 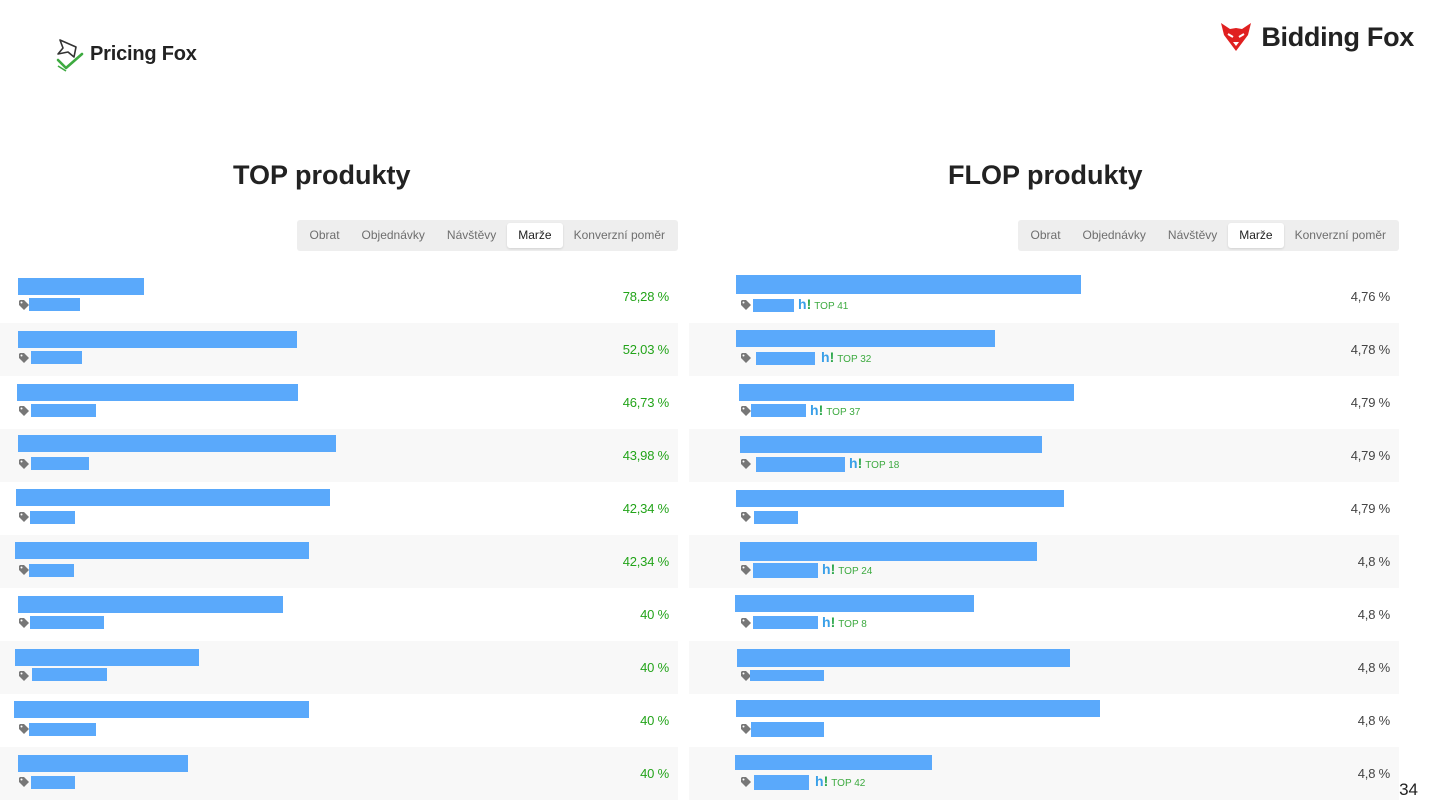 What do you see at coordinates (143, 53) in the screenshot?
I see `pricing-fox-name: Pricing Fox` at bounding box center [143, 53].